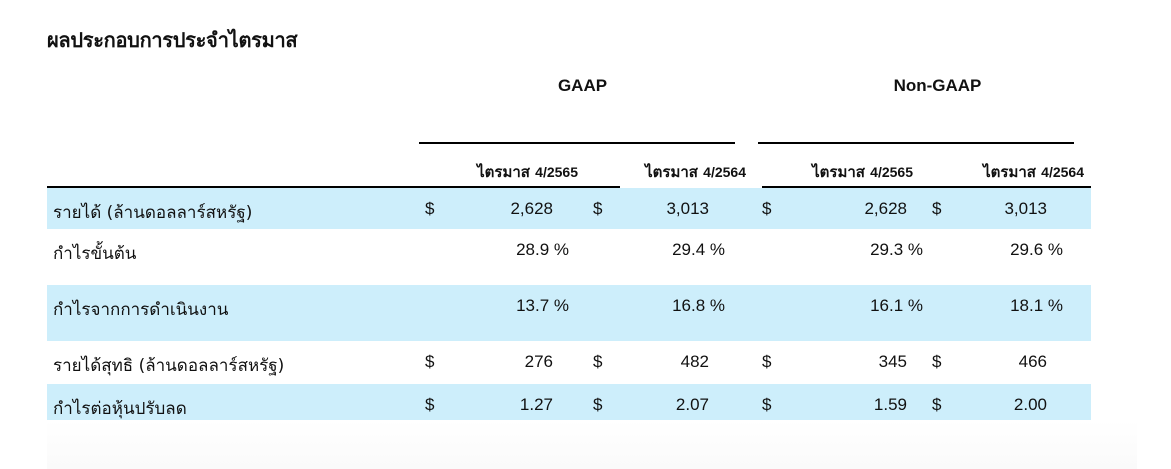 The image size is (1171, 469). What do you see at coordinates (120, 409) in the screenshot?
I see `row-label: กำไรต่อหุ้นปรับลด` at bounding box center [120, 409].